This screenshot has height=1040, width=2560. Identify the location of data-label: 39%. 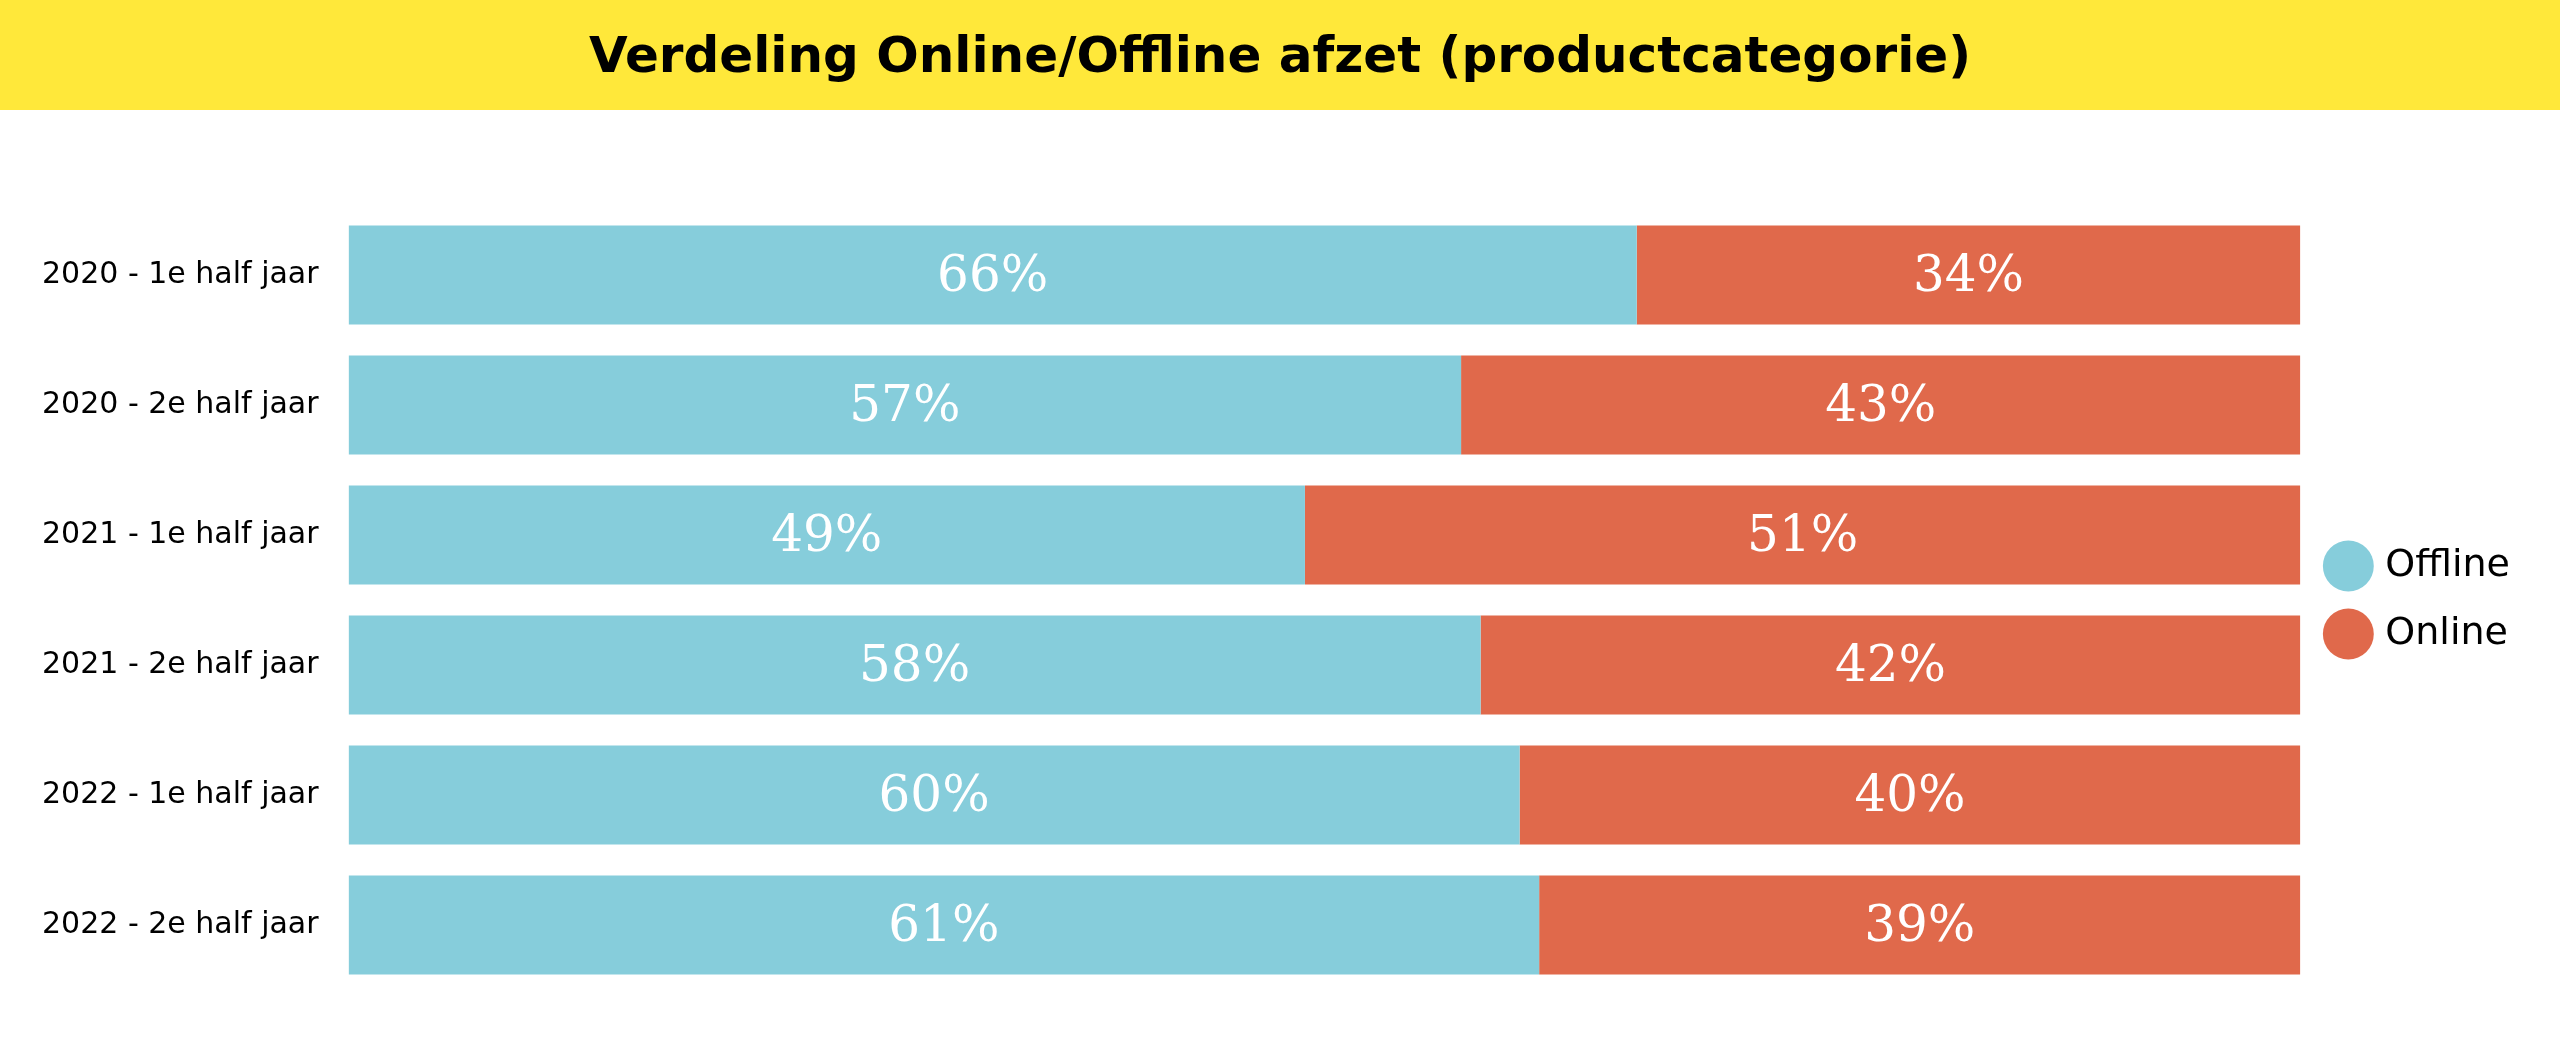
(1920, 923).